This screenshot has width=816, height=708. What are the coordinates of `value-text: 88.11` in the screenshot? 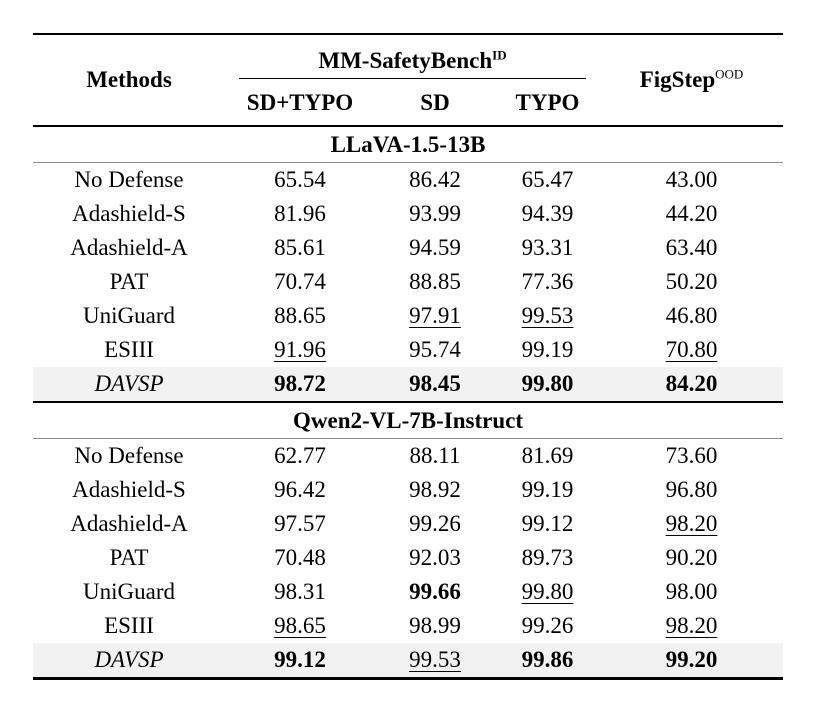 It's located at (435, 455).